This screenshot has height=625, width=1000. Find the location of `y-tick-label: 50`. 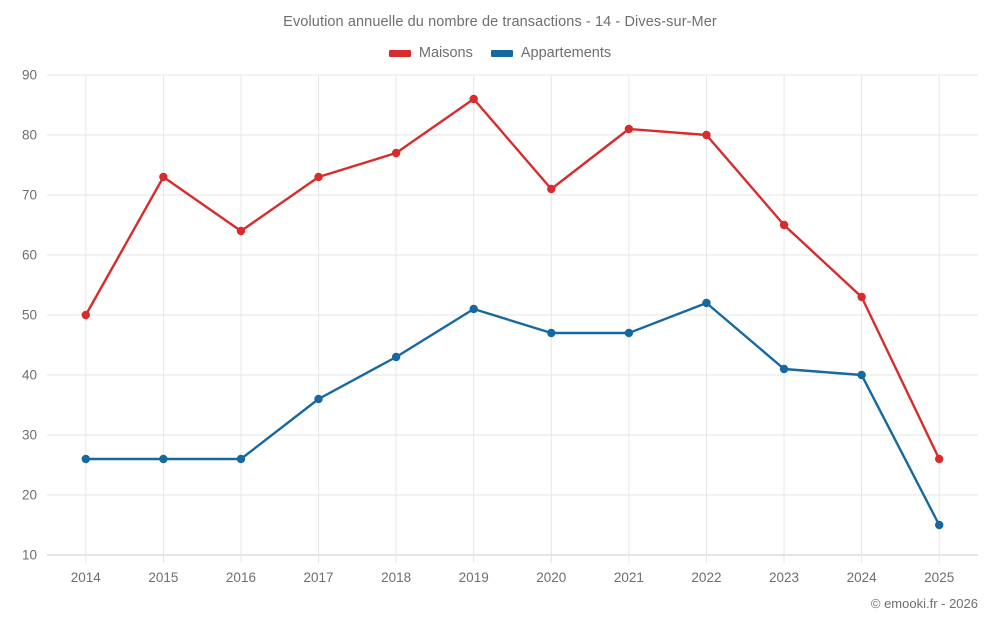

y-tick-label: 50 is located at coordinates (29, 315).